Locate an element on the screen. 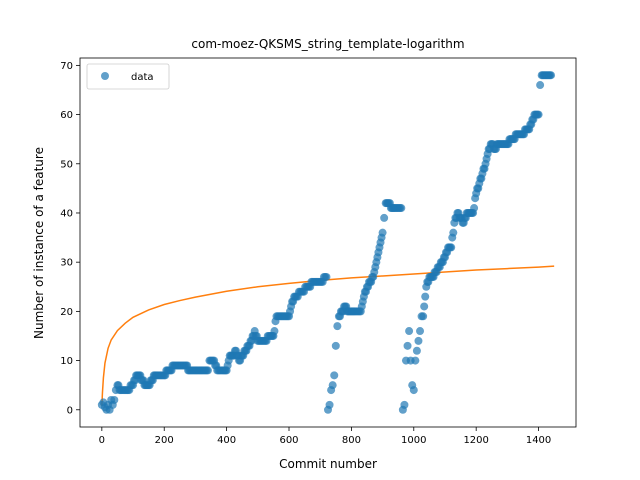 The width and height of the screenshot is (640, 480). x-tick-label-5: 1000 is located at coordinates (413, 440).